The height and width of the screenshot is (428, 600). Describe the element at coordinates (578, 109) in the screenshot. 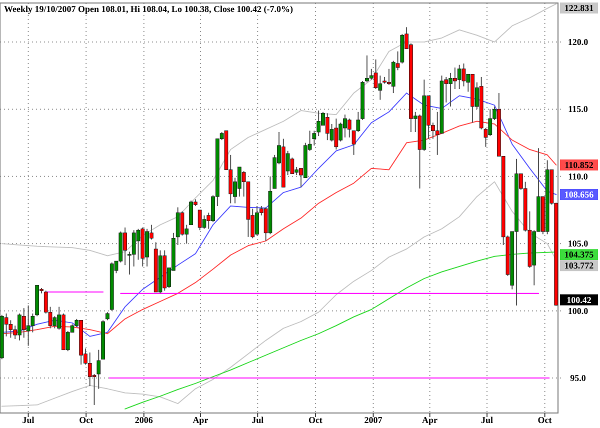

I see `y-tick-label: 115.0` at that location.